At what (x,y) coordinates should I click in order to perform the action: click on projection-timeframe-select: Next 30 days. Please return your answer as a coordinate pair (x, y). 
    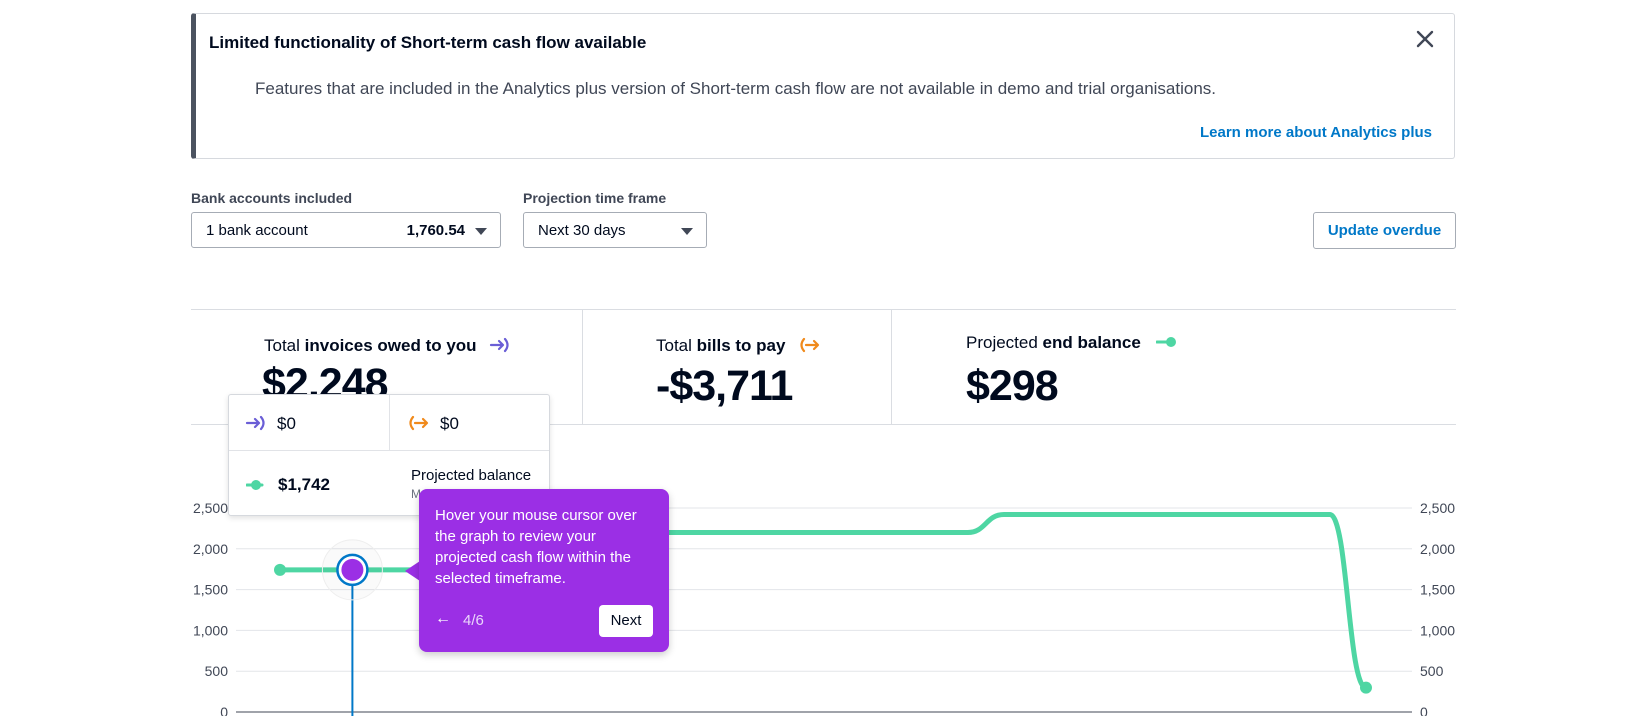
    Looking at the image, I should click on (615, 230).